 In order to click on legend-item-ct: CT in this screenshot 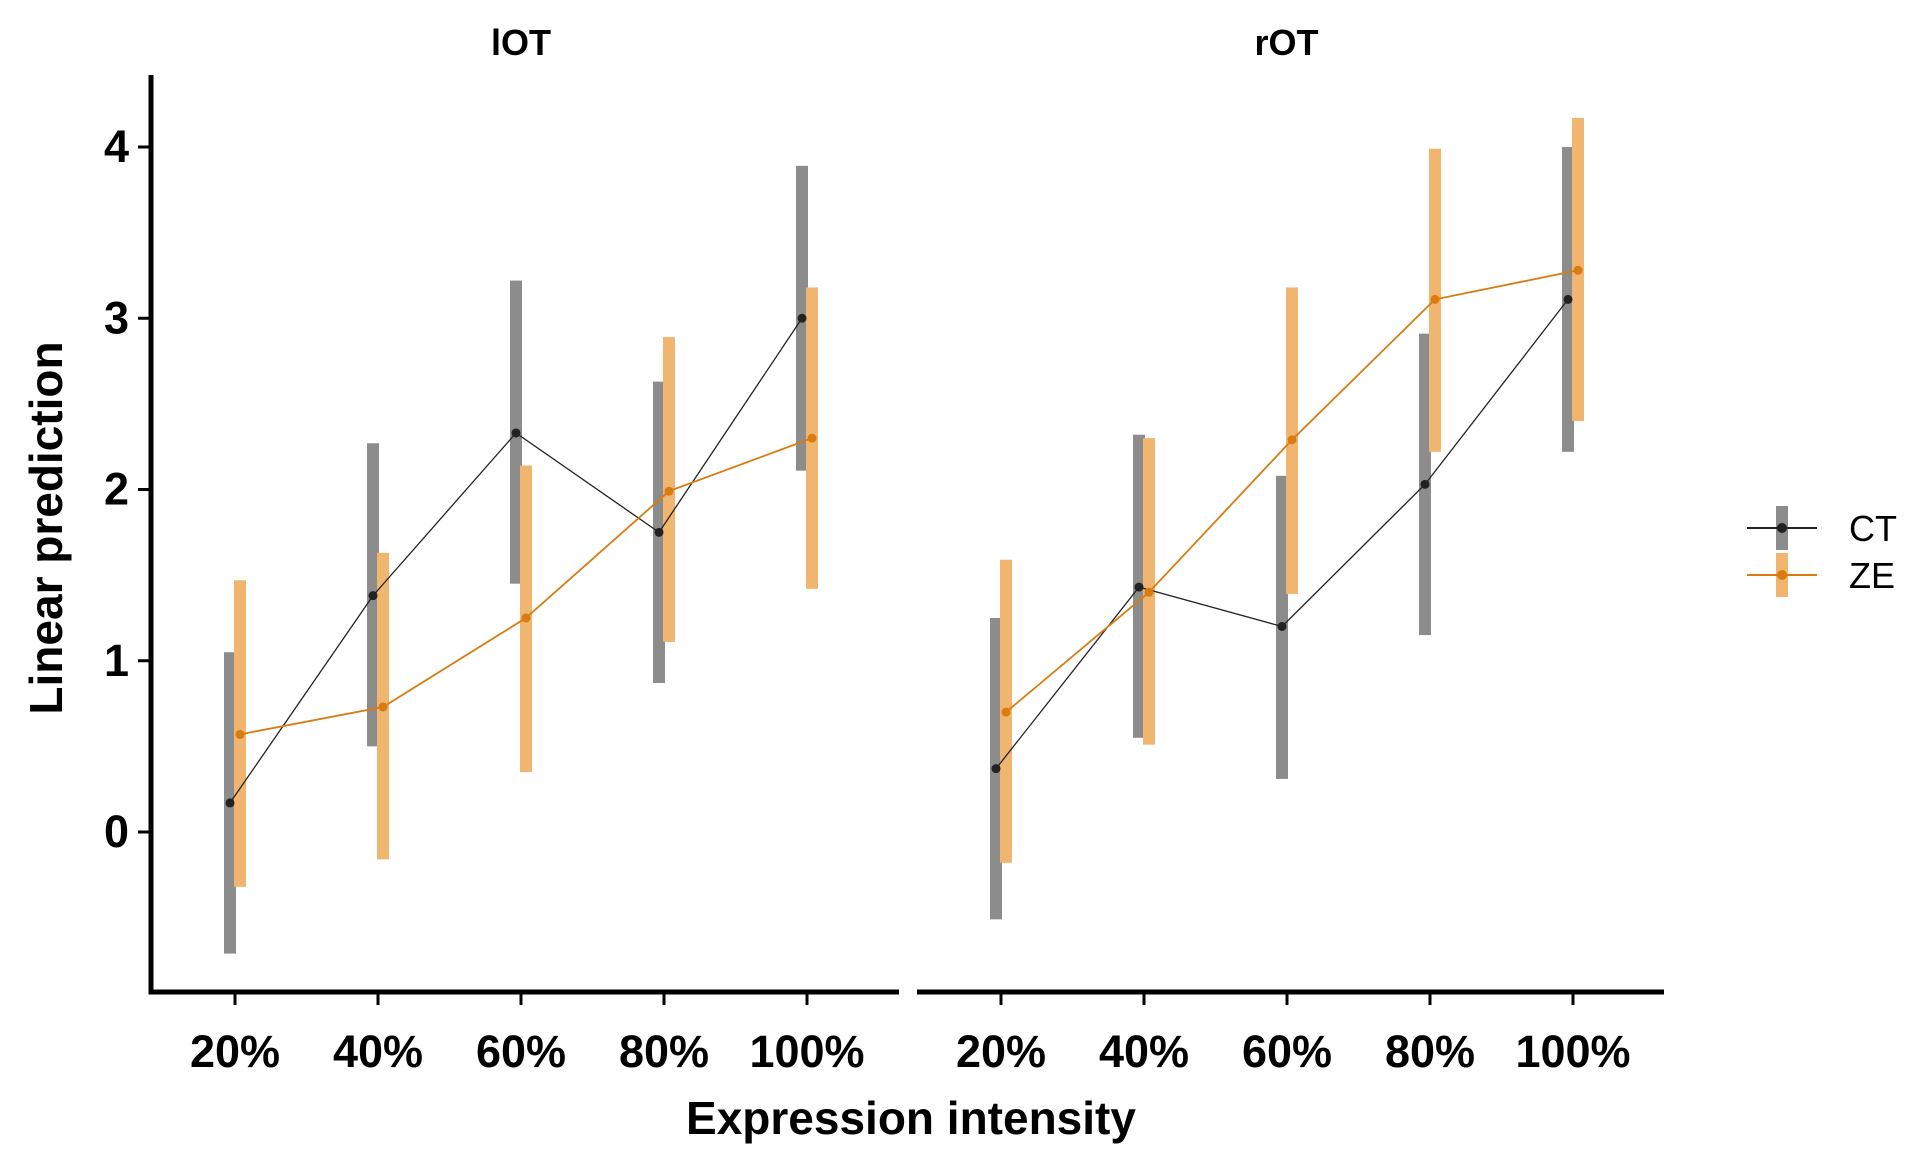, I will do `click(1822, 528)`.